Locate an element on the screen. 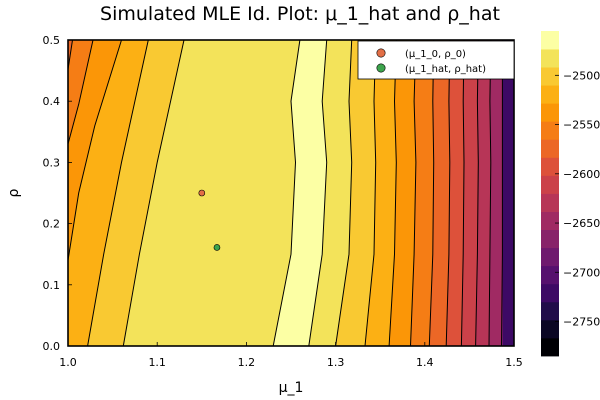 The width and height of the screenshot is (600, 400). x-tick-label: 1.0 is located at coordinates (68, 362).